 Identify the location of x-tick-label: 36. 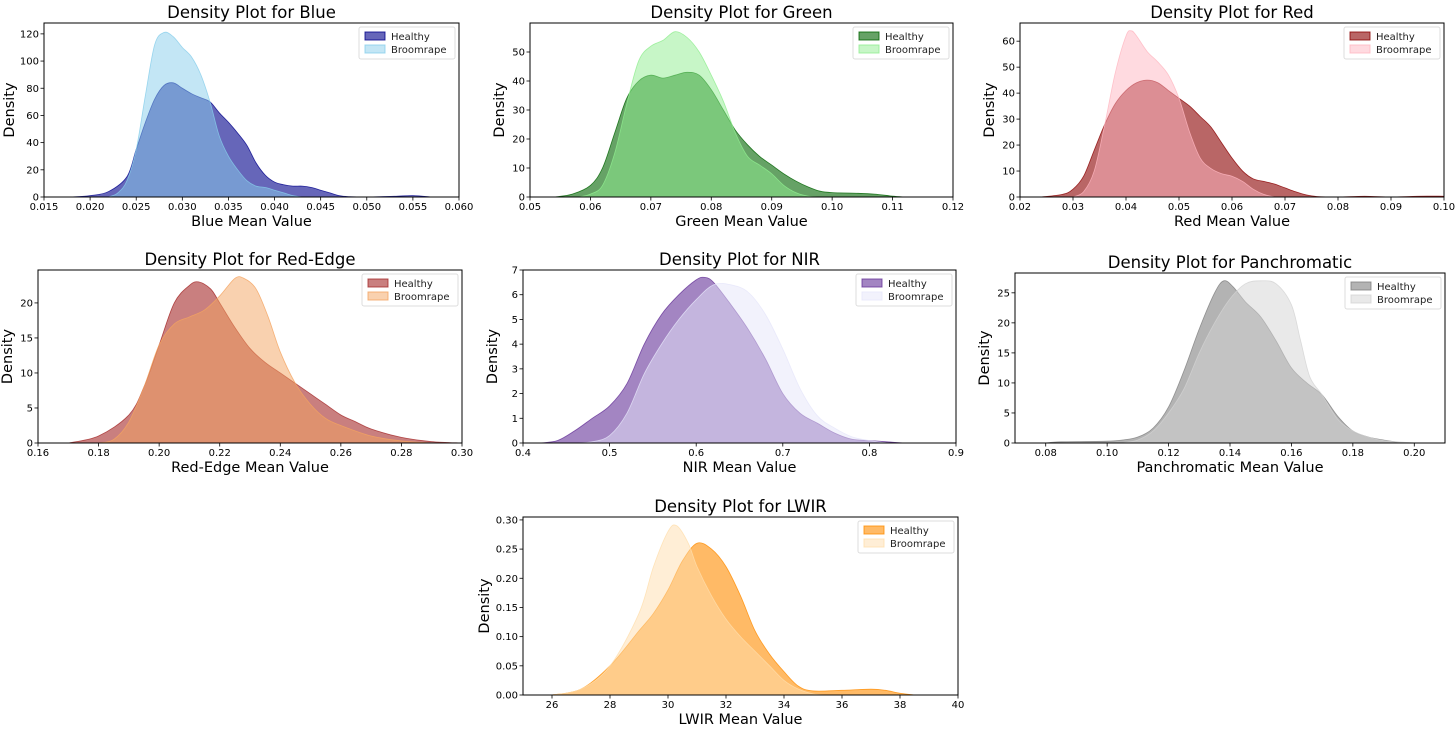
(842, 705).